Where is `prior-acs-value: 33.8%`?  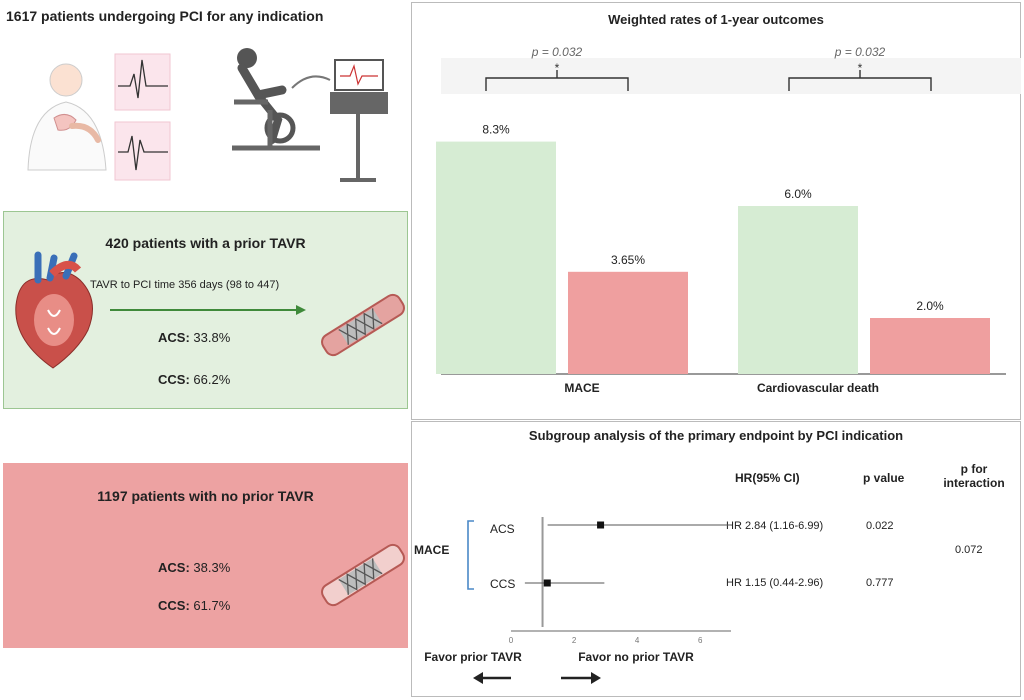
prior-acs-value: 33.8% is located at coordinates (212, 337).